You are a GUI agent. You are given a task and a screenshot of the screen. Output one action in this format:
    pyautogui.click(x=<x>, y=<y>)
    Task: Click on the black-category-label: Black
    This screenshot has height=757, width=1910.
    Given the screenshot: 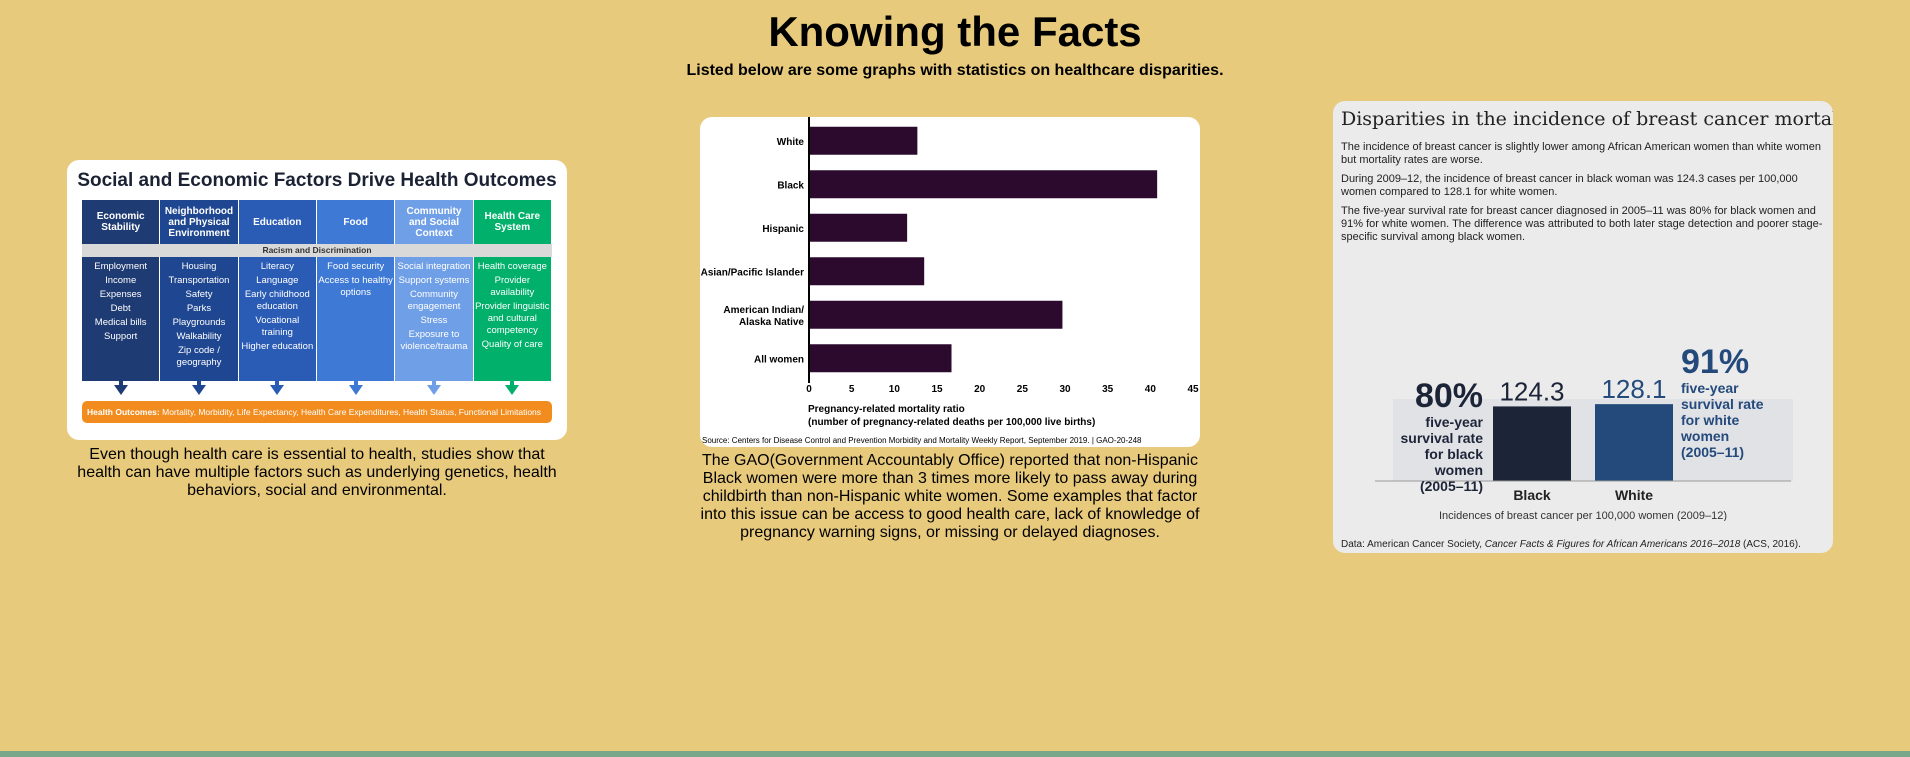 What is the action you would take?
    pyautogui.click(x=1532, y=495)
    